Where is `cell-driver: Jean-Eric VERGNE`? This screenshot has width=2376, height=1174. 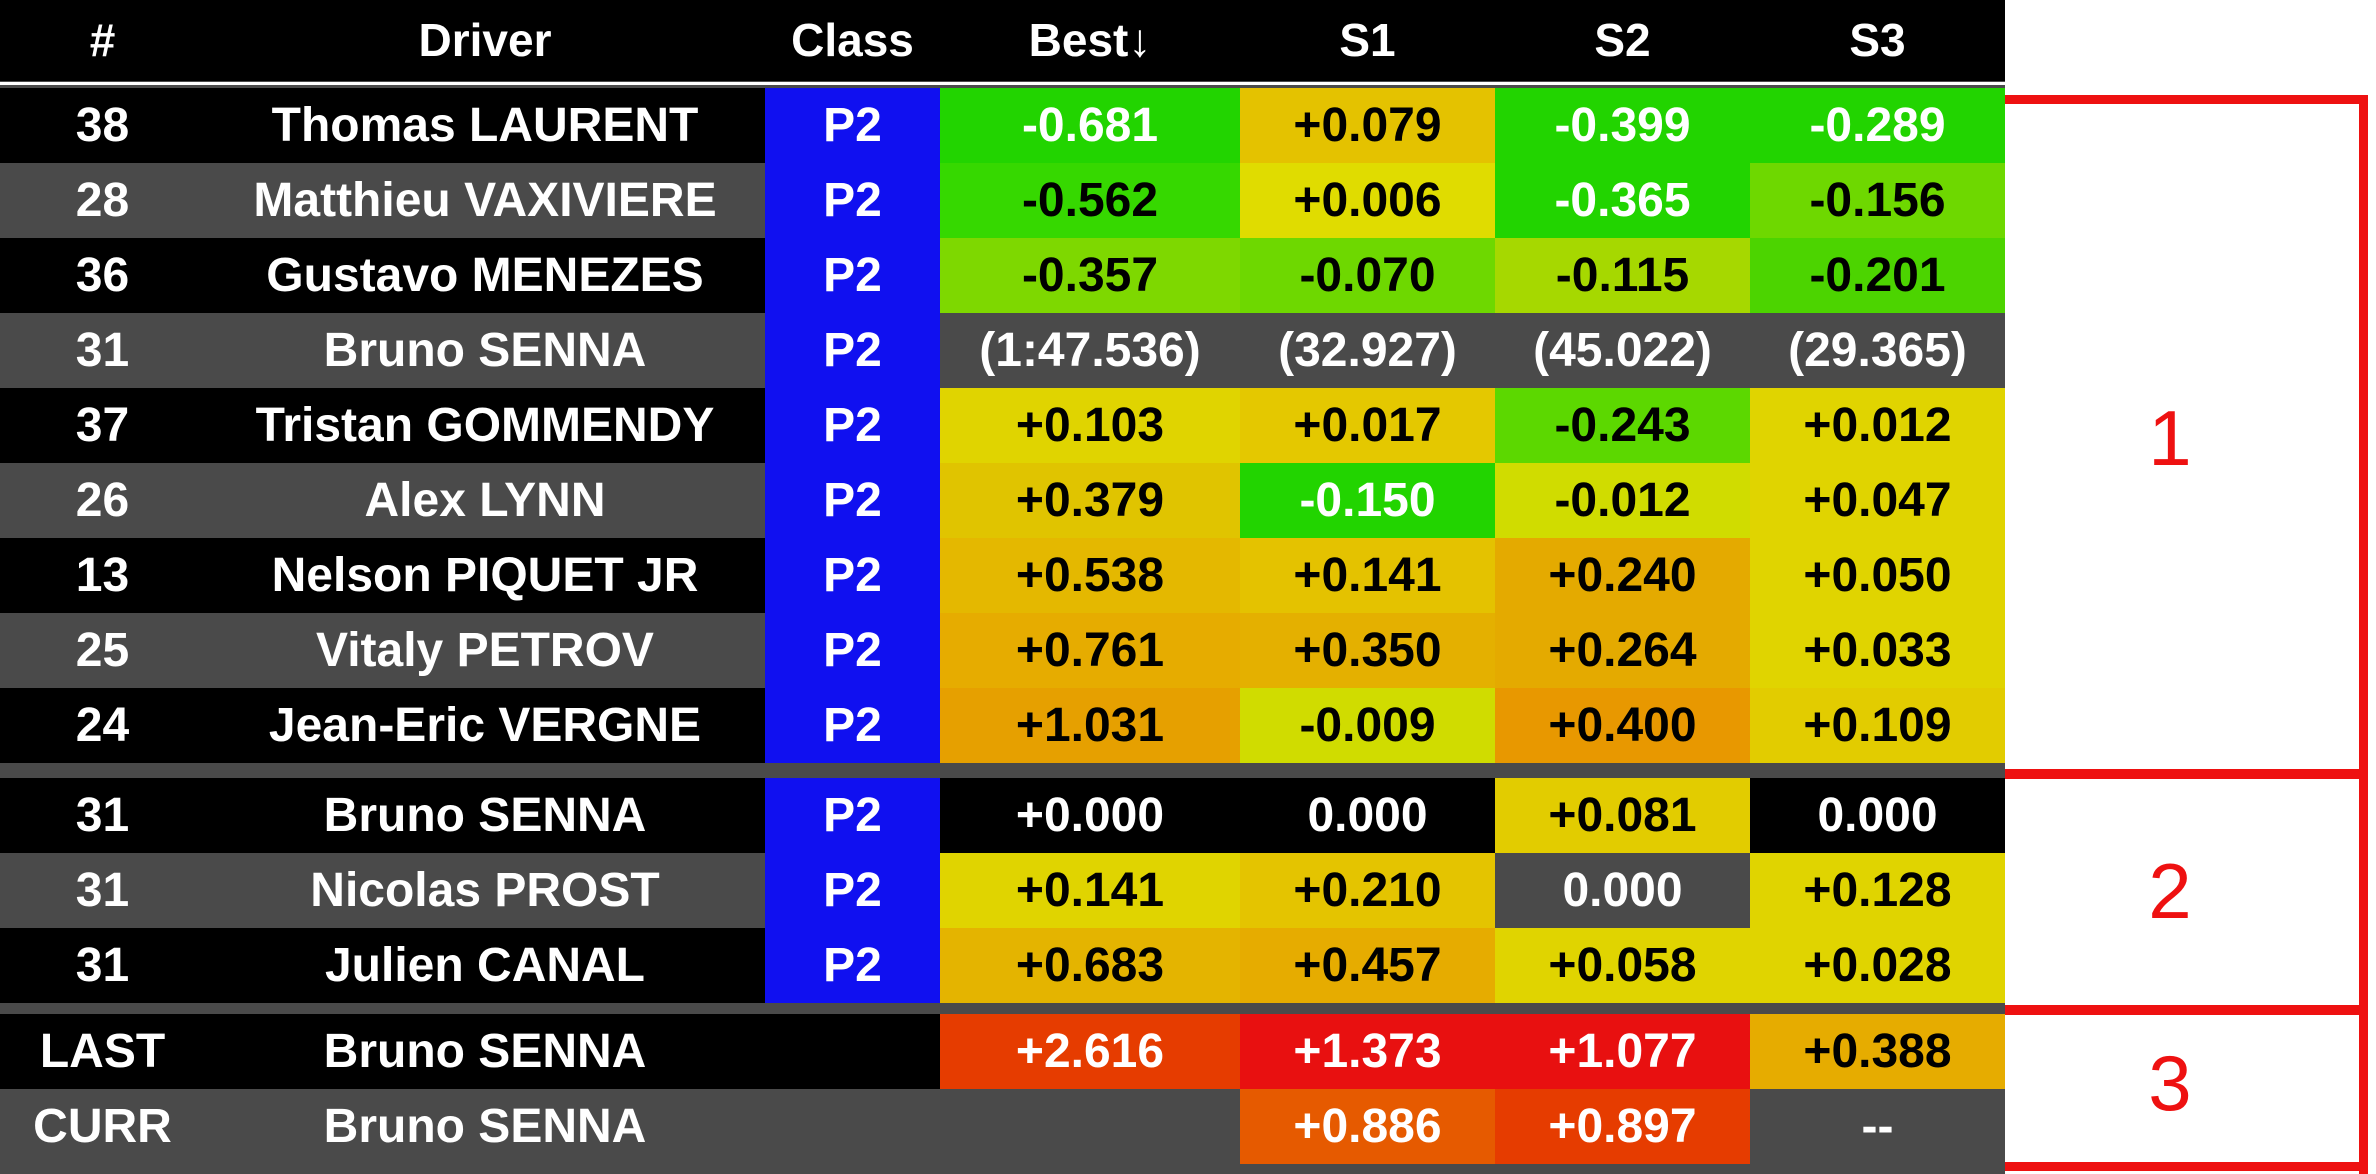
cell-driver: Jean-Eric VERGNE is located at coordinates (485, 725).